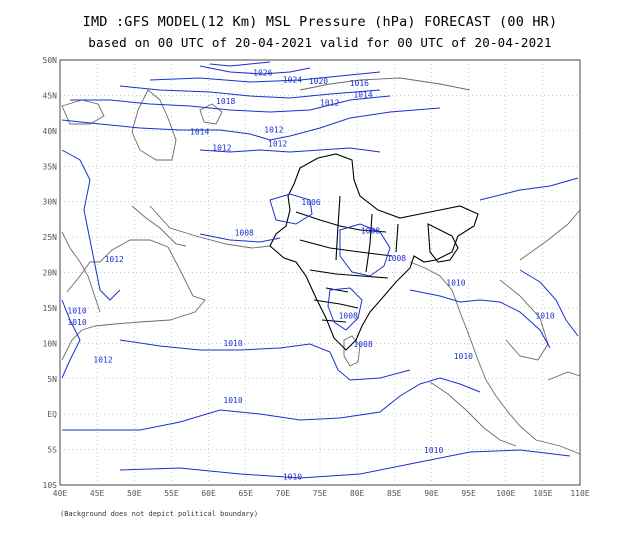 This screenshot has height=533, width=640. Describe the element at coordinates (52, 450) in the screenshot. I see `lat-tick-label: 5S` at that location.